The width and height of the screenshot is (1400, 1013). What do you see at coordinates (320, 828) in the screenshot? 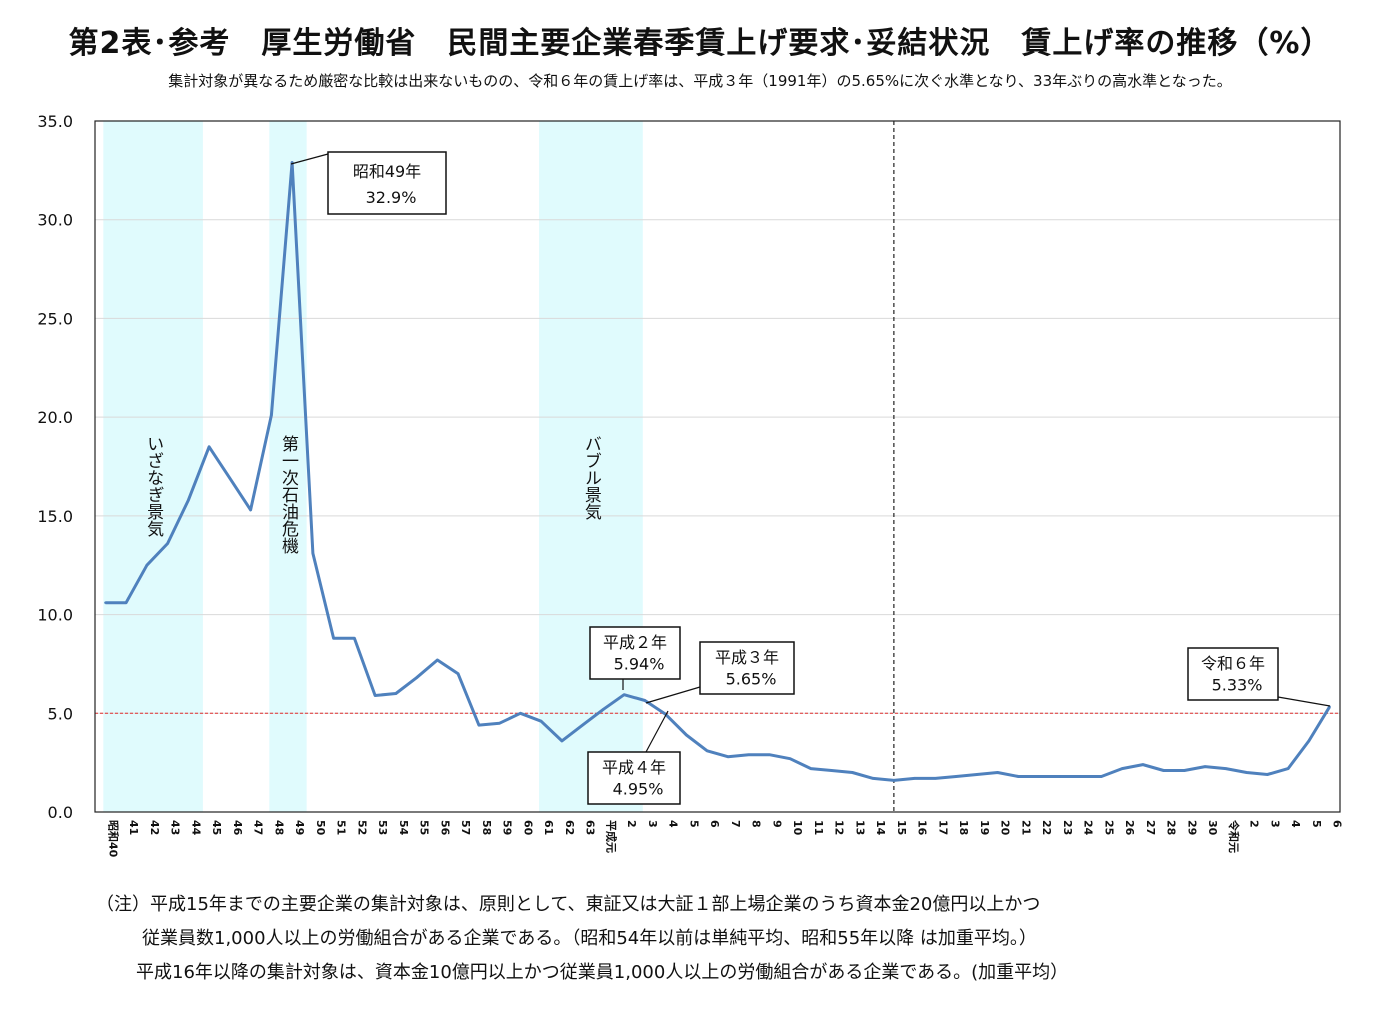
I see `x-tick-label: 50` at bounding box center [320, 828].